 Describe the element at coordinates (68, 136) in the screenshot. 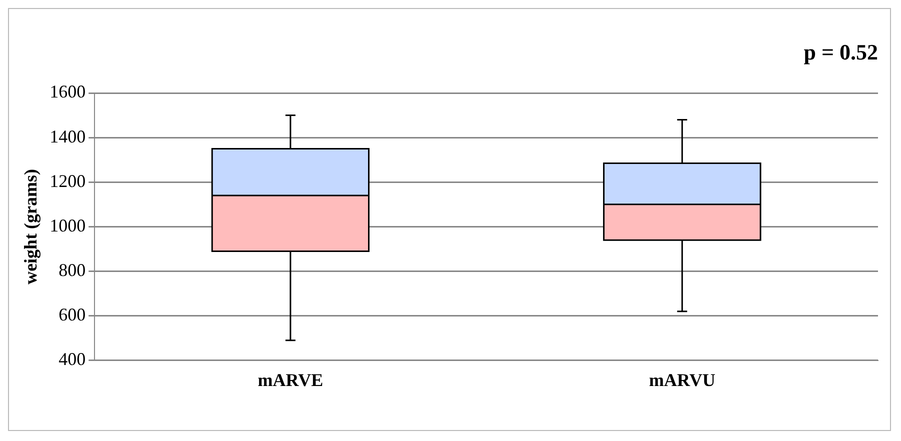

I see `y-tick-label: 1400` at that location.